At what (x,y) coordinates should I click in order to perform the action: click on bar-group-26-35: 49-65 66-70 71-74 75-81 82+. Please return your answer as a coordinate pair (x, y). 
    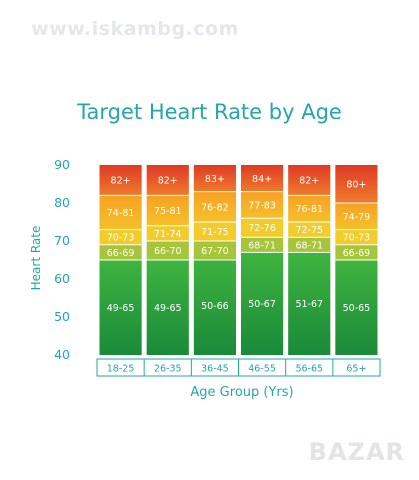
    Looking at the image, I should click on (167, 260).